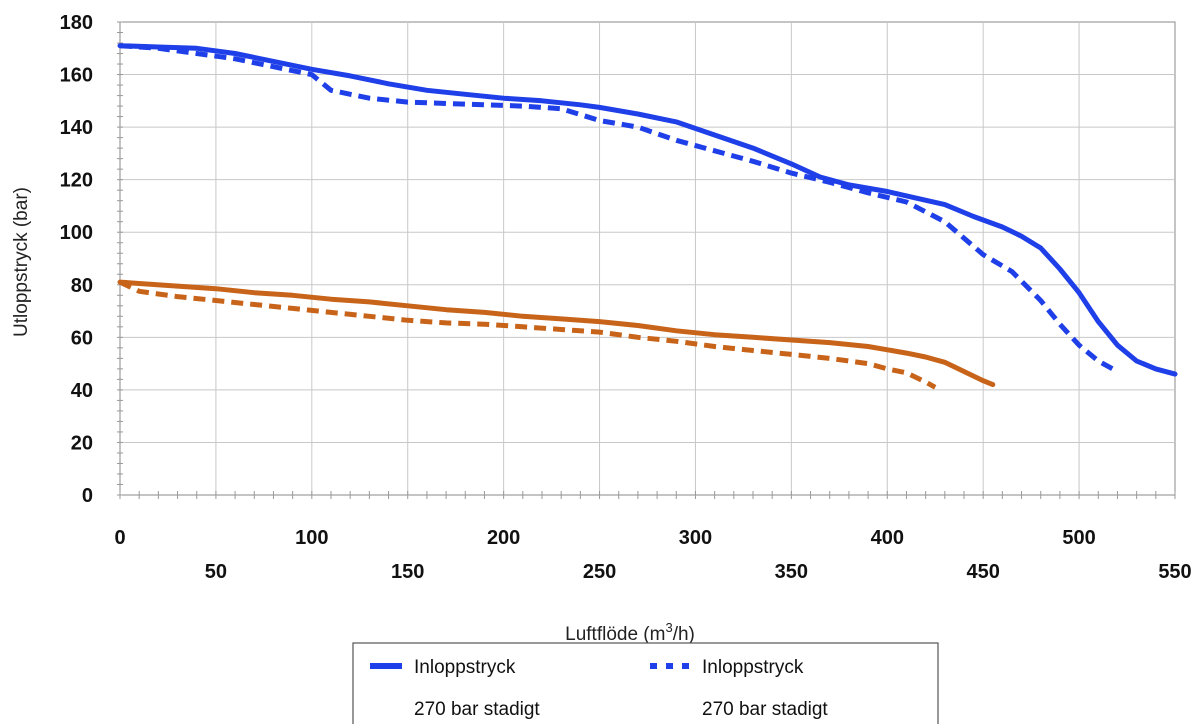 The image size is (1199, 724). Describe the element at coordinates (82, 286) in the screenshot. I see `y-tick-label: 80` at that location.